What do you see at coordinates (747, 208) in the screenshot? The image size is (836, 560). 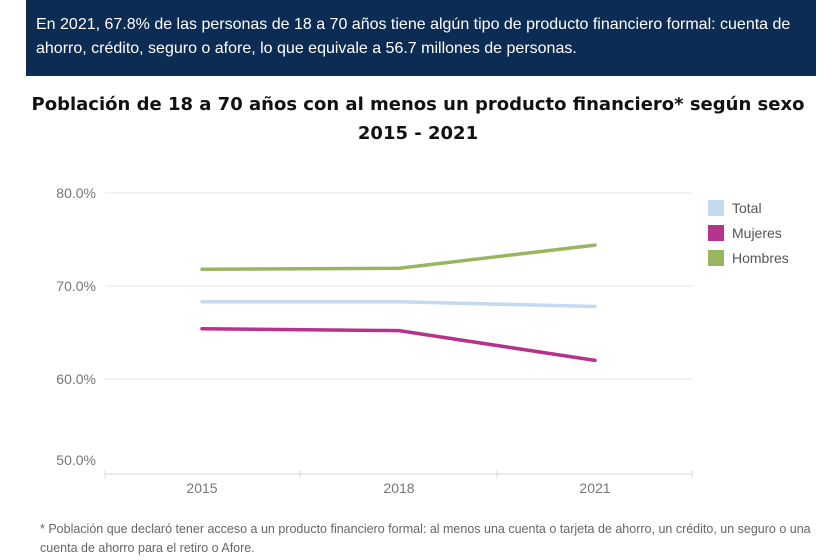 I see `legend-label-total: Total` at bounding box center [747, 208].